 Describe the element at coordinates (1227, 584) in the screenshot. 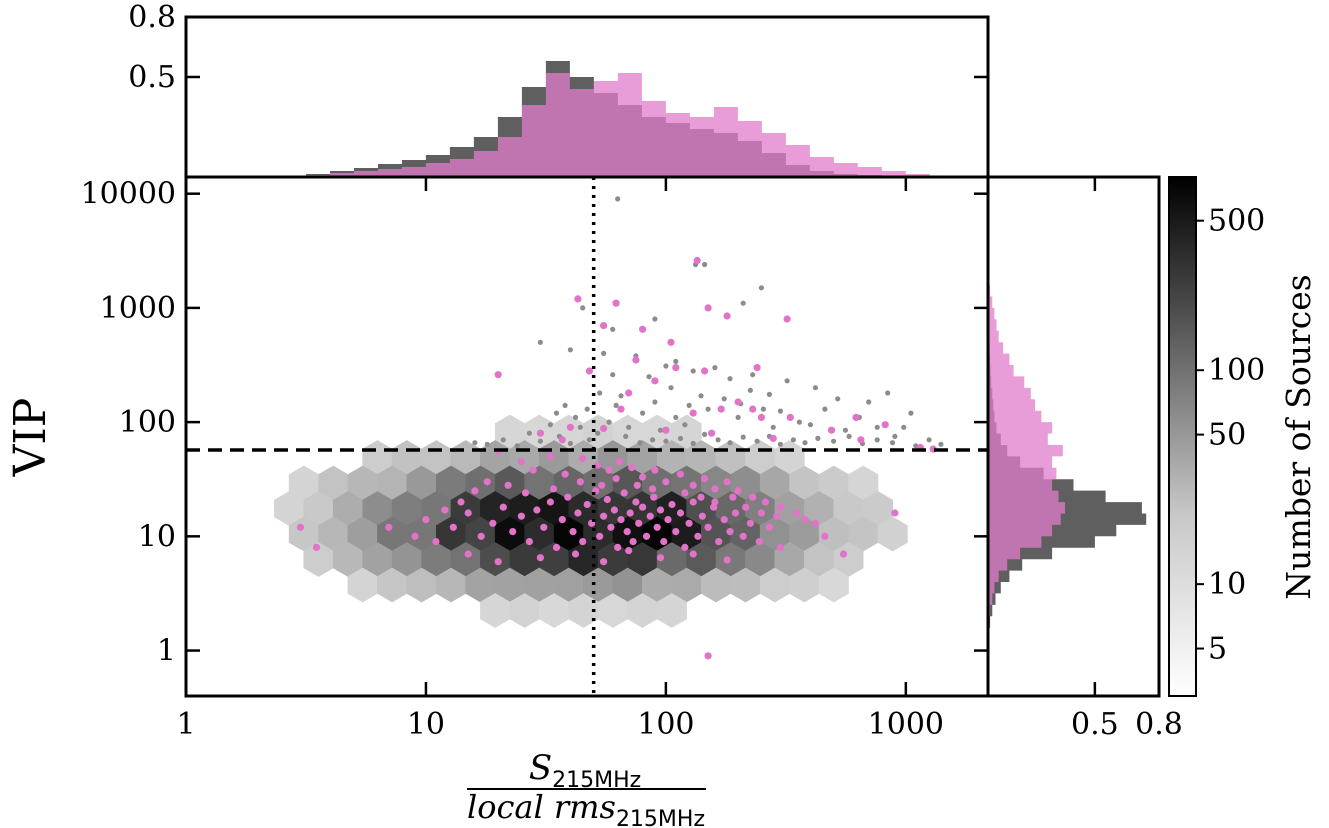

I see `colorbar-tick-label: 10` at that location.